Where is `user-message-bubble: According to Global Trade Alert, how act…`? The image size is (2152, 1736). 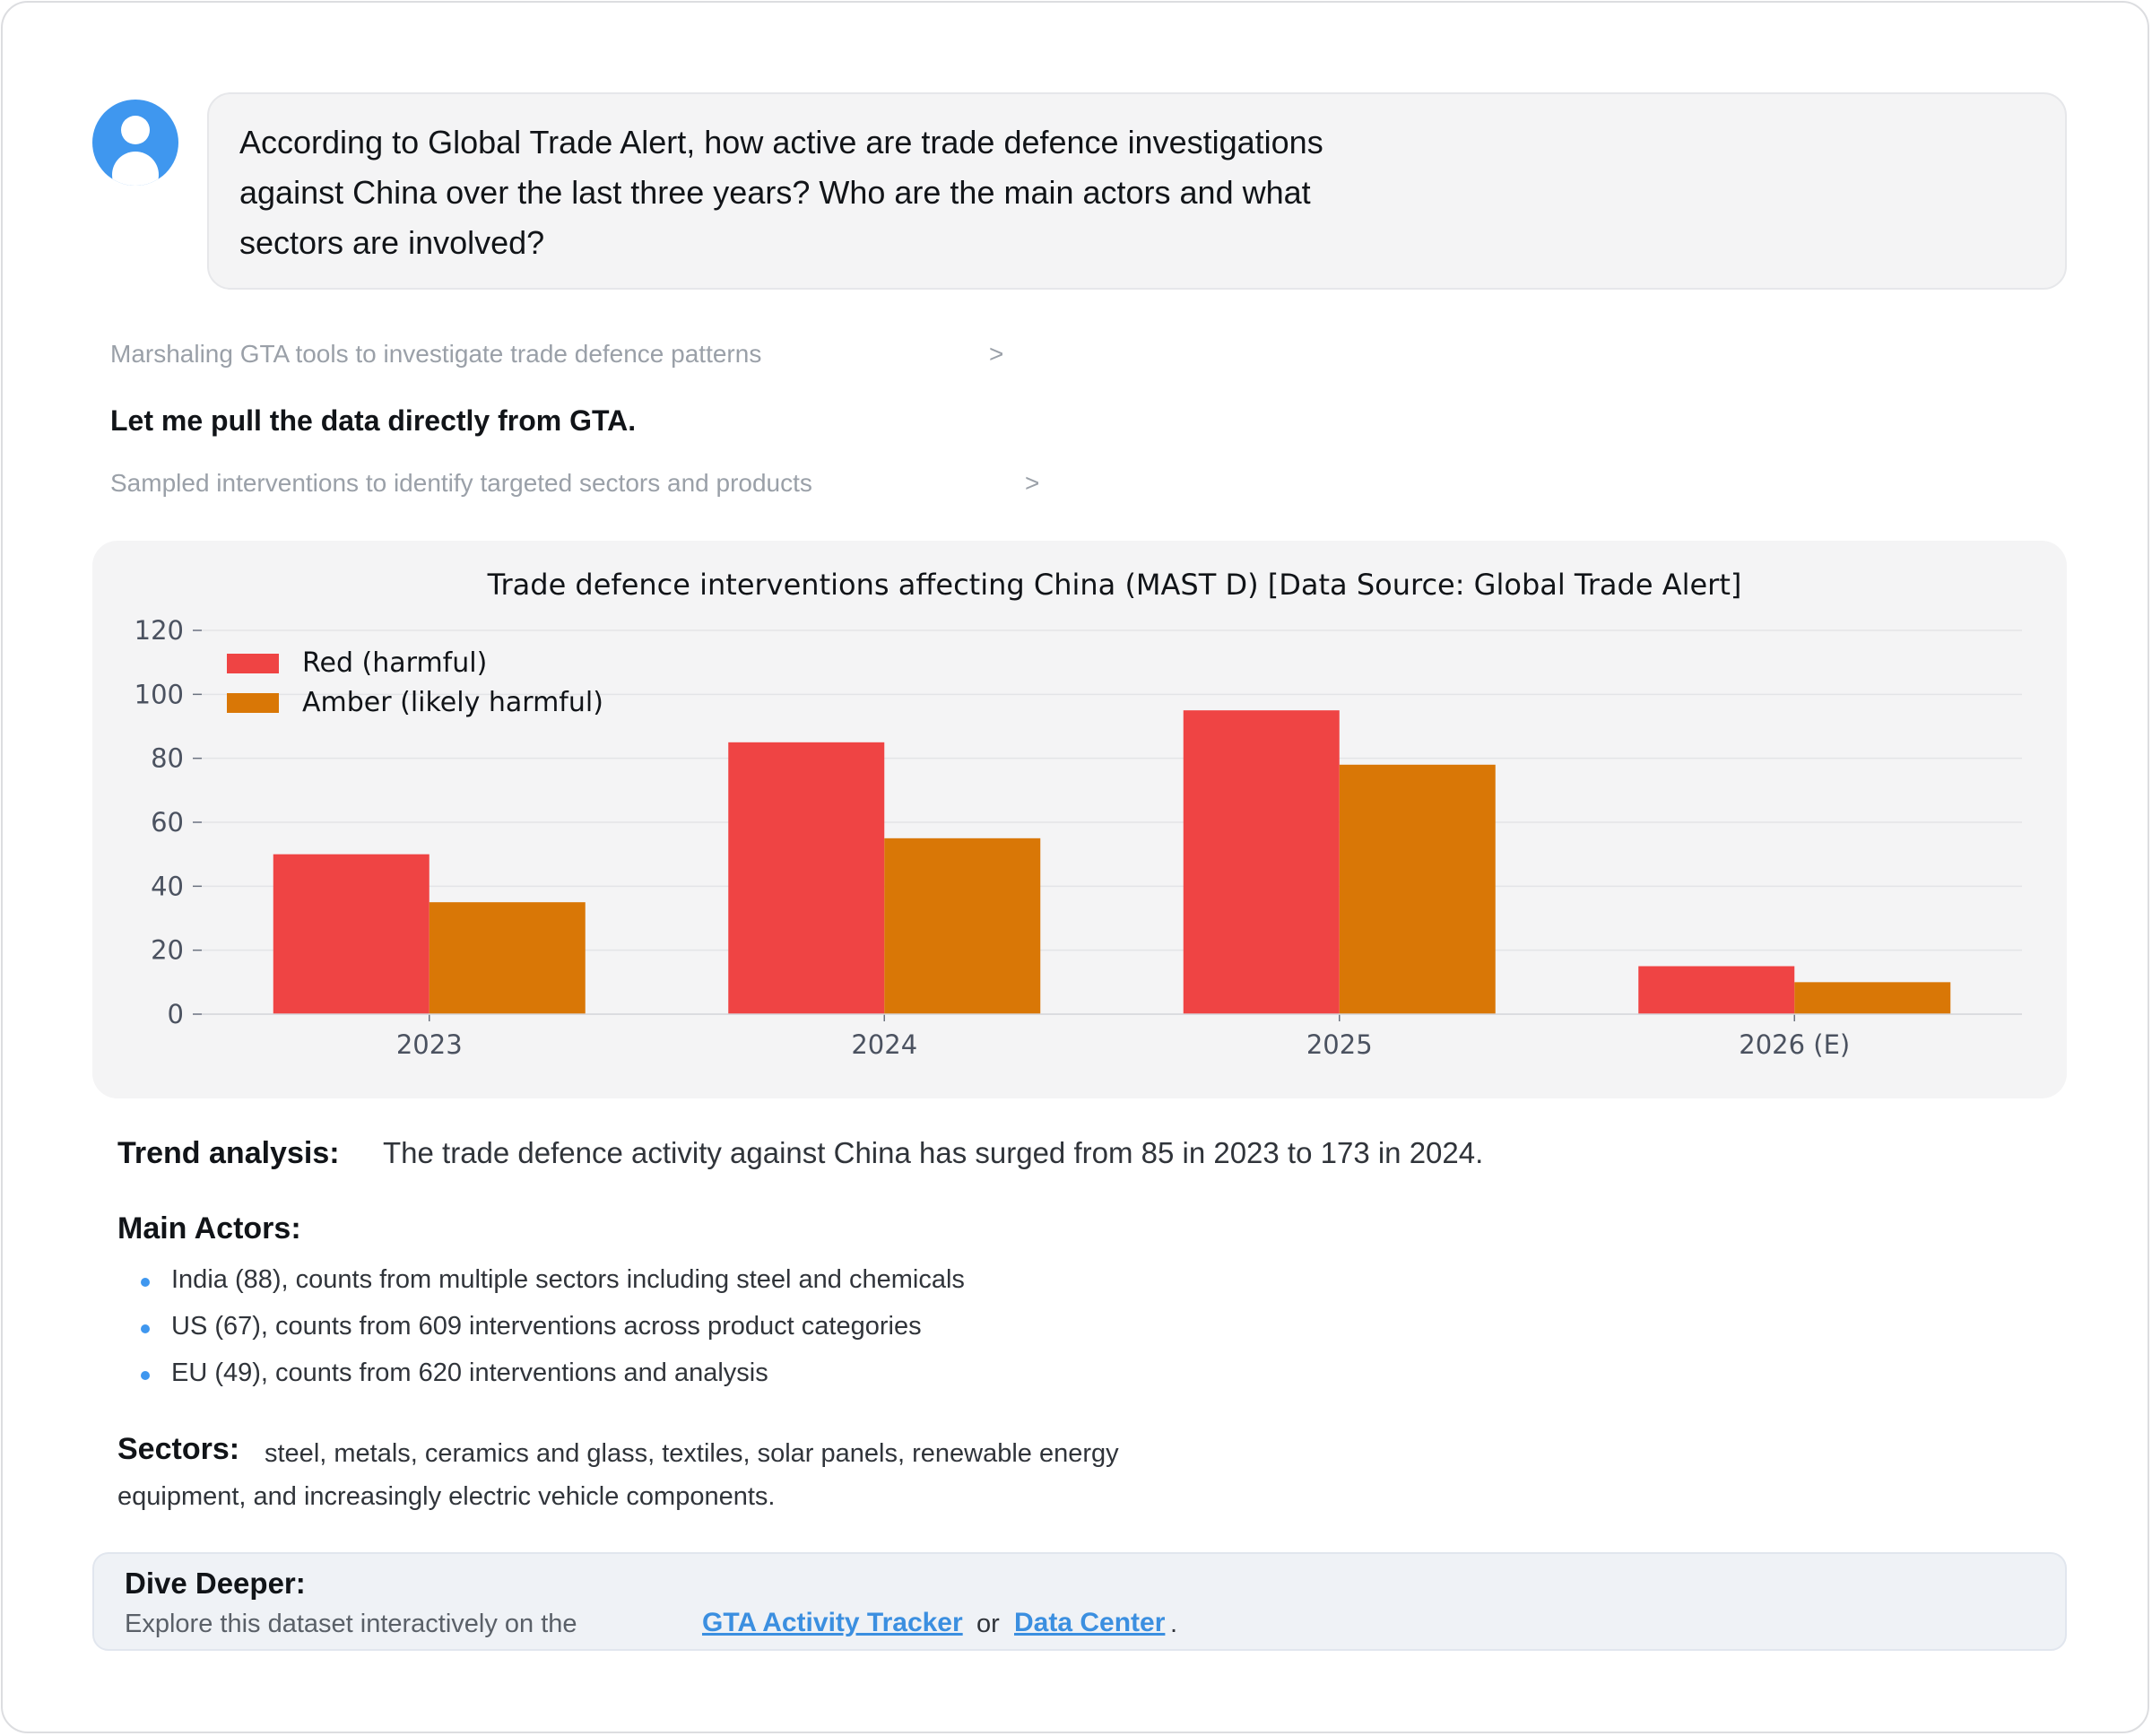
user-message-bubble: According to Global Trade Alert, how act… is located at coordinates (1137, 191).